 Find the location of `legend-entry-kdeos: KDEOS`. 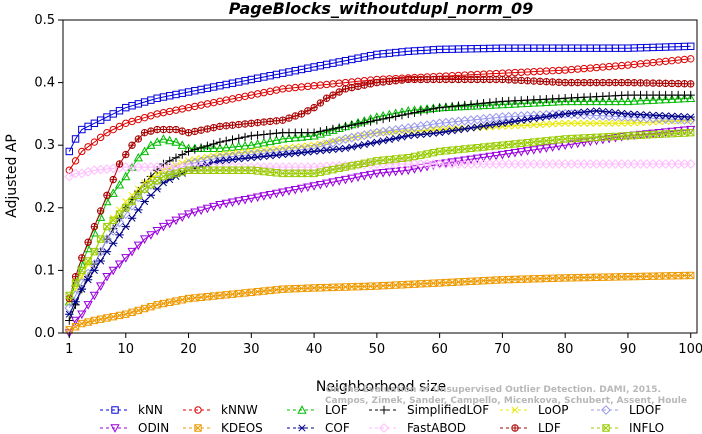

legend-entry-kdeos: KDEOS is located at coordinates (223, 427).